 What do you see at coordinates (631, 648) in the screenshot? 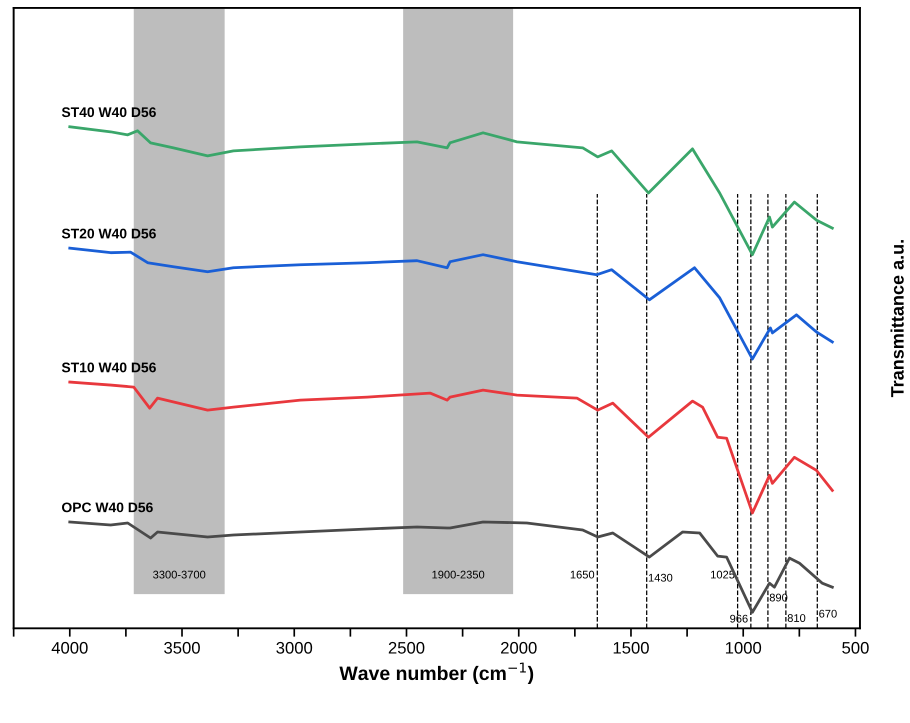
I see `x-tick-label: 1500` at bounding box center [631, 648].